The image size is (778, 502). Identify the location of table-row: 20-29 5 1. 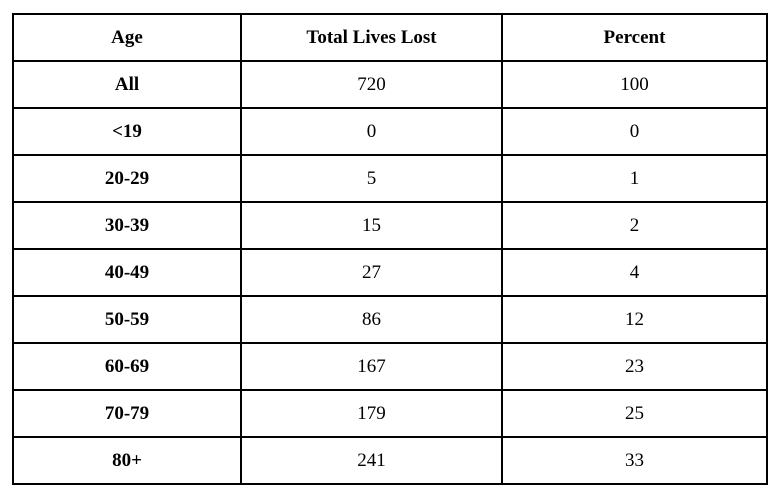
(390, 178).